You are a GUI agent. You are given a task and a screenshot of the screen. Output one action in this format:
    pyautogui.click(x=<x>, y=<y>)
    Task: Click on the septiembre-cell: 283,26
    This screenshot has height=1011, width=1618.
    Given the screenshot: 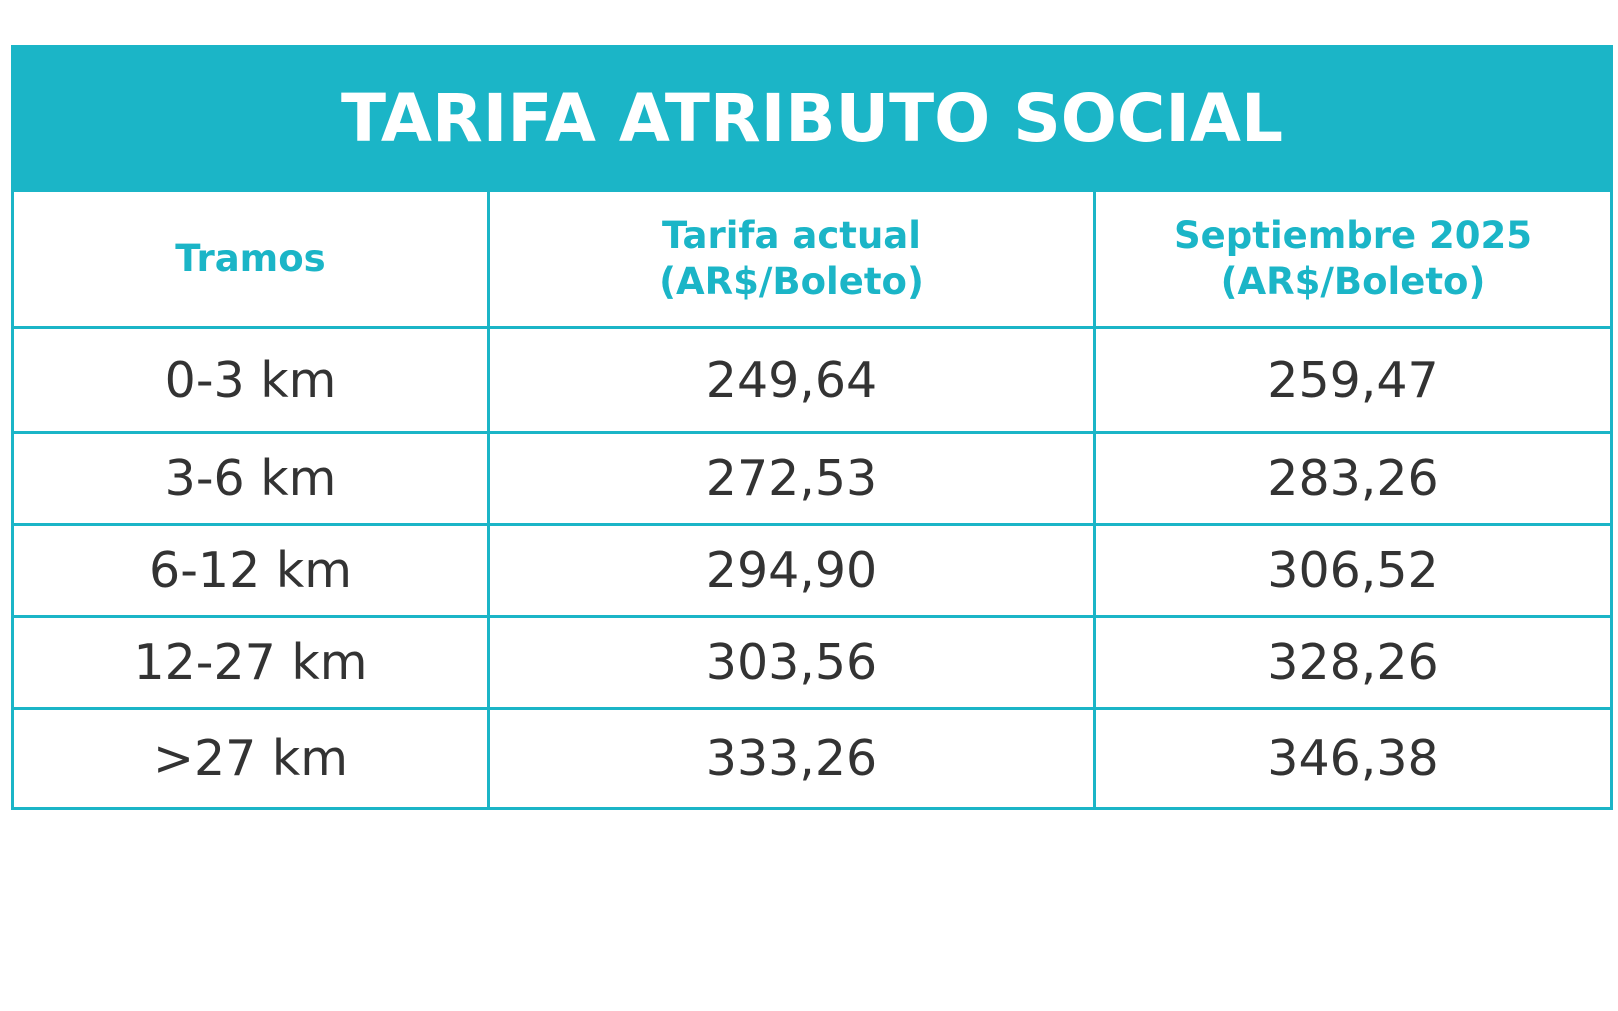 What is the action you would take?
    pyautogui.click(x=1353, y=478)
    